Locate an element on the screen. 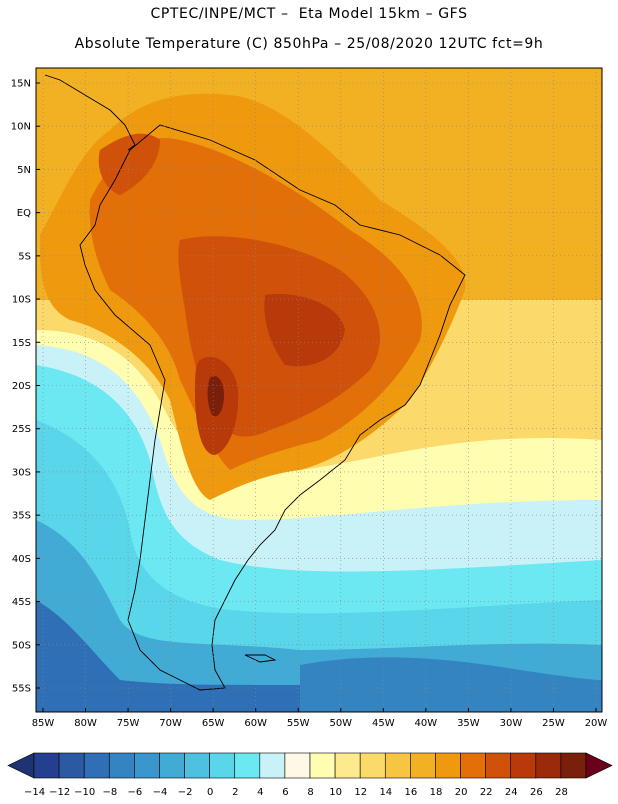 The height and width of the screenshot is (804, 618). colorbar-label: −8 is located at coordinates (109, 792).